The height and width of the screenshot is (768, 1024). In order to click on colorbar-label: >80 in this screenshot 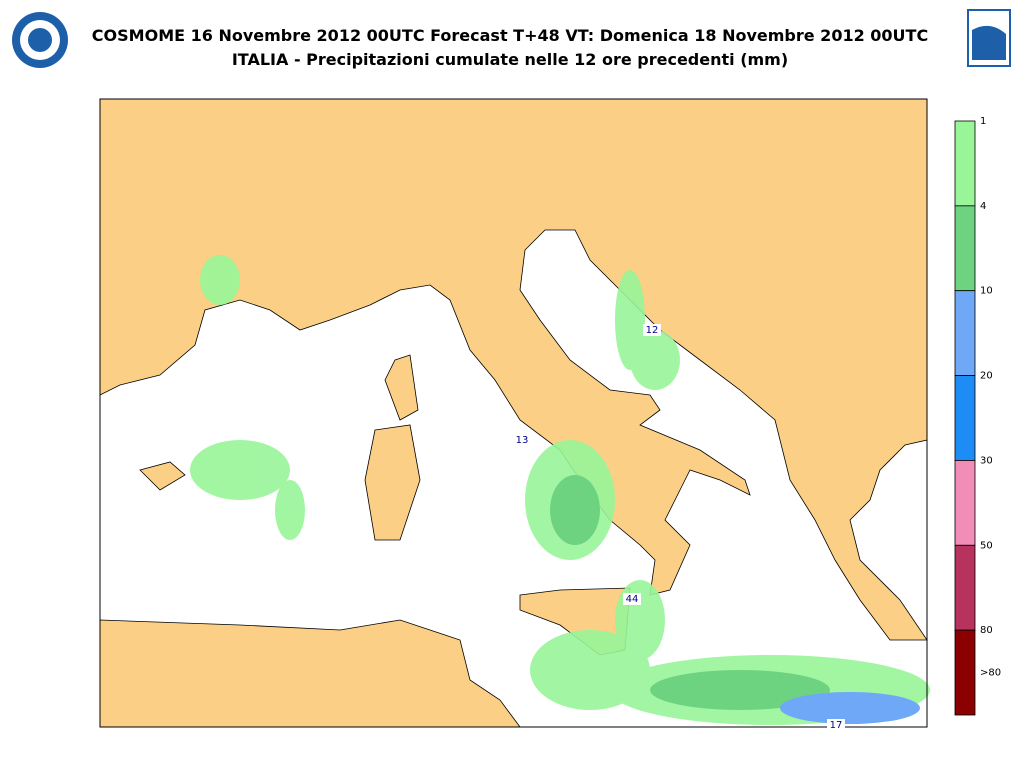, I will do `click(990, 673)`.